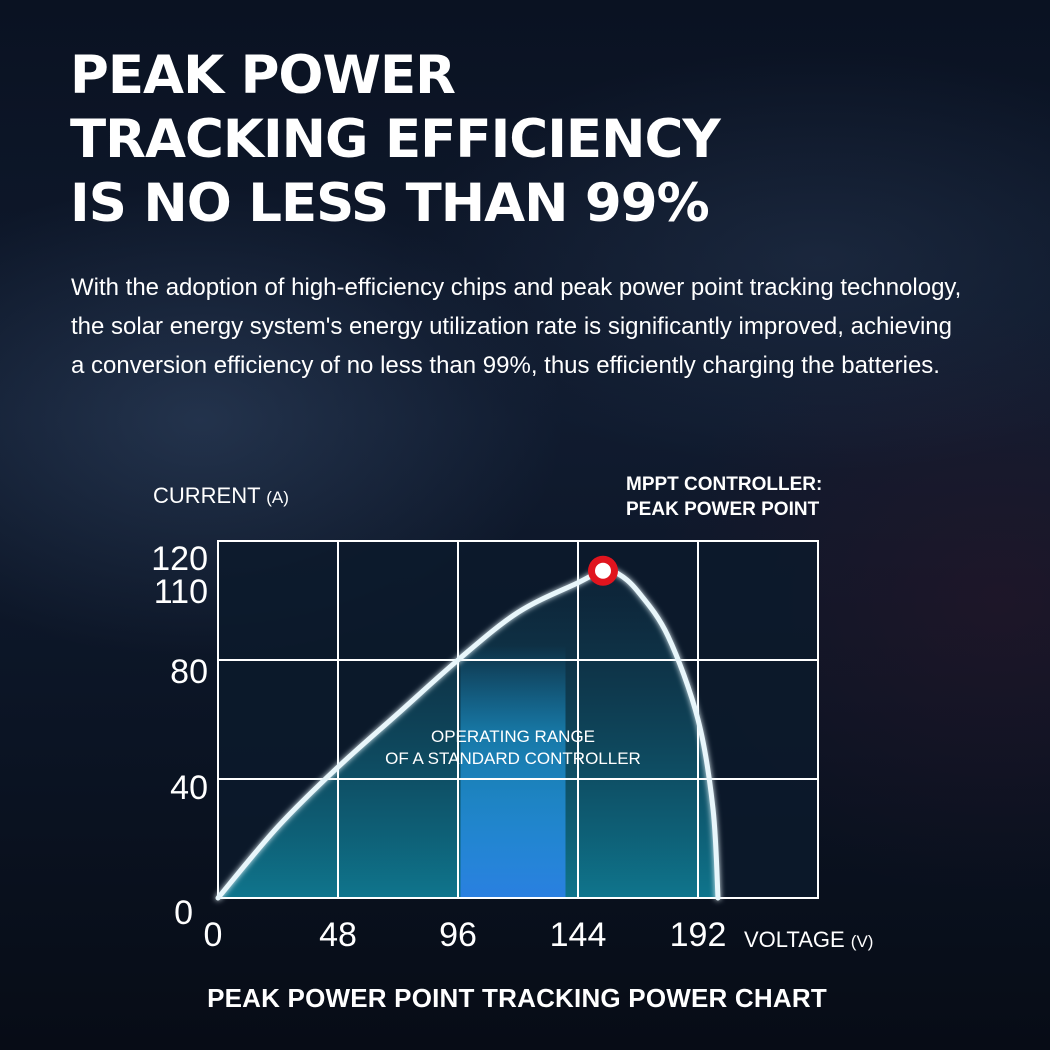 This screenshot has height=1050, width=1050. Describe the element at coordinates (513, 758) in the screenshot. I see `operating-range-label-line2: OF A STANDARD CONTROLLER` at that location.